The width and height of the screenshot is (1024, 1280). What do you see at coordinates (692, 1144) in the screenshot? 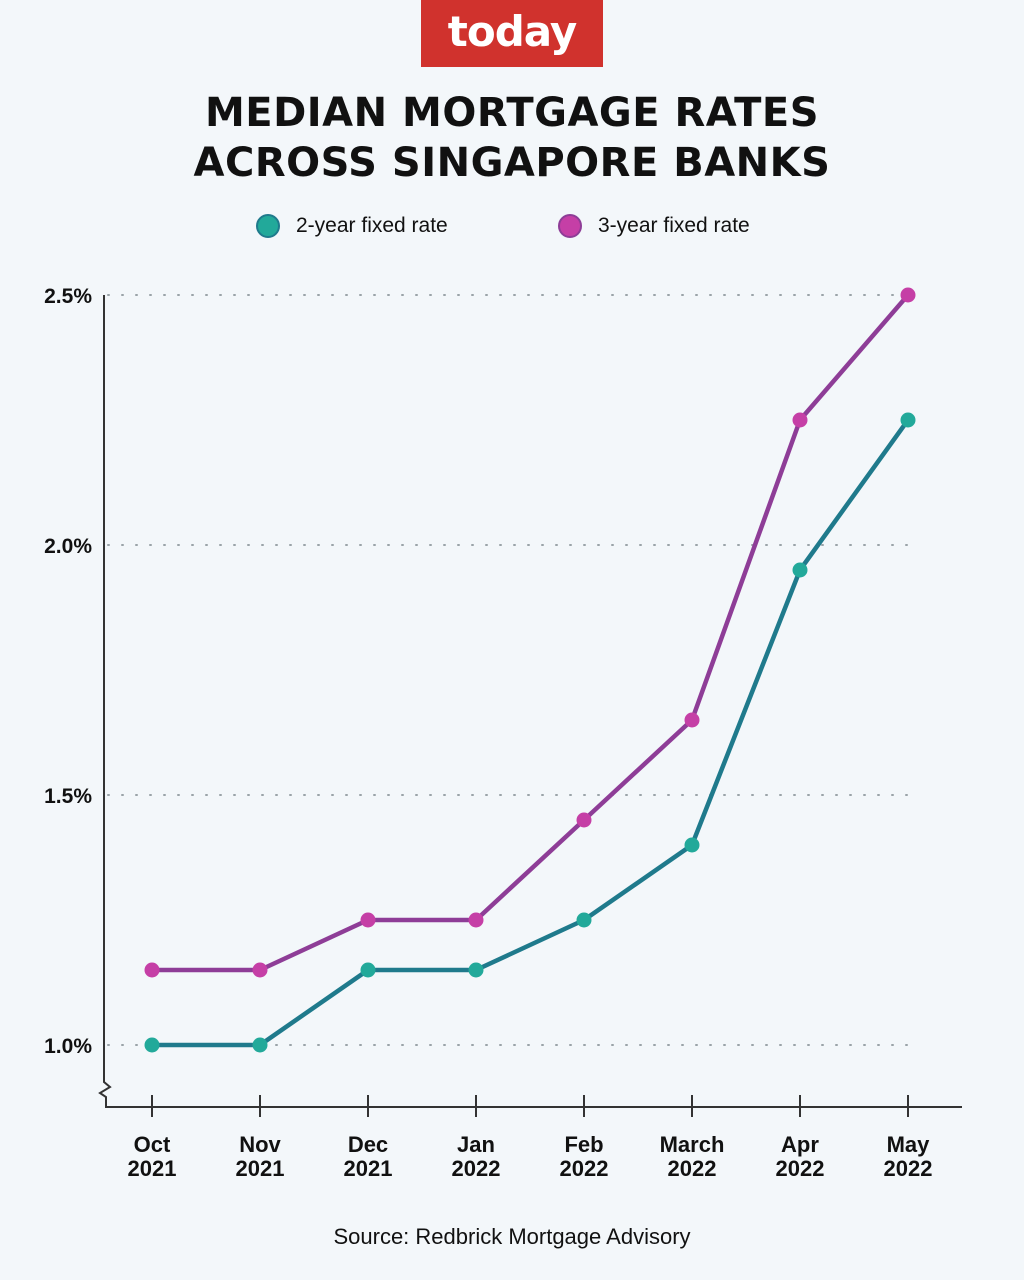
I see `x-tick-label: March` at bounding box center [692, 1144].